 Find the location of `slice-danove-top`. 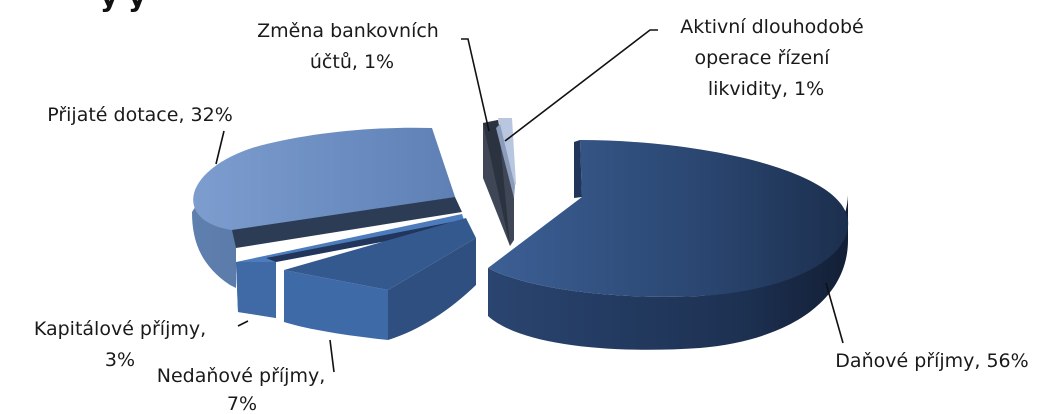

slice-danove-top is located at coordinates (668, 218).